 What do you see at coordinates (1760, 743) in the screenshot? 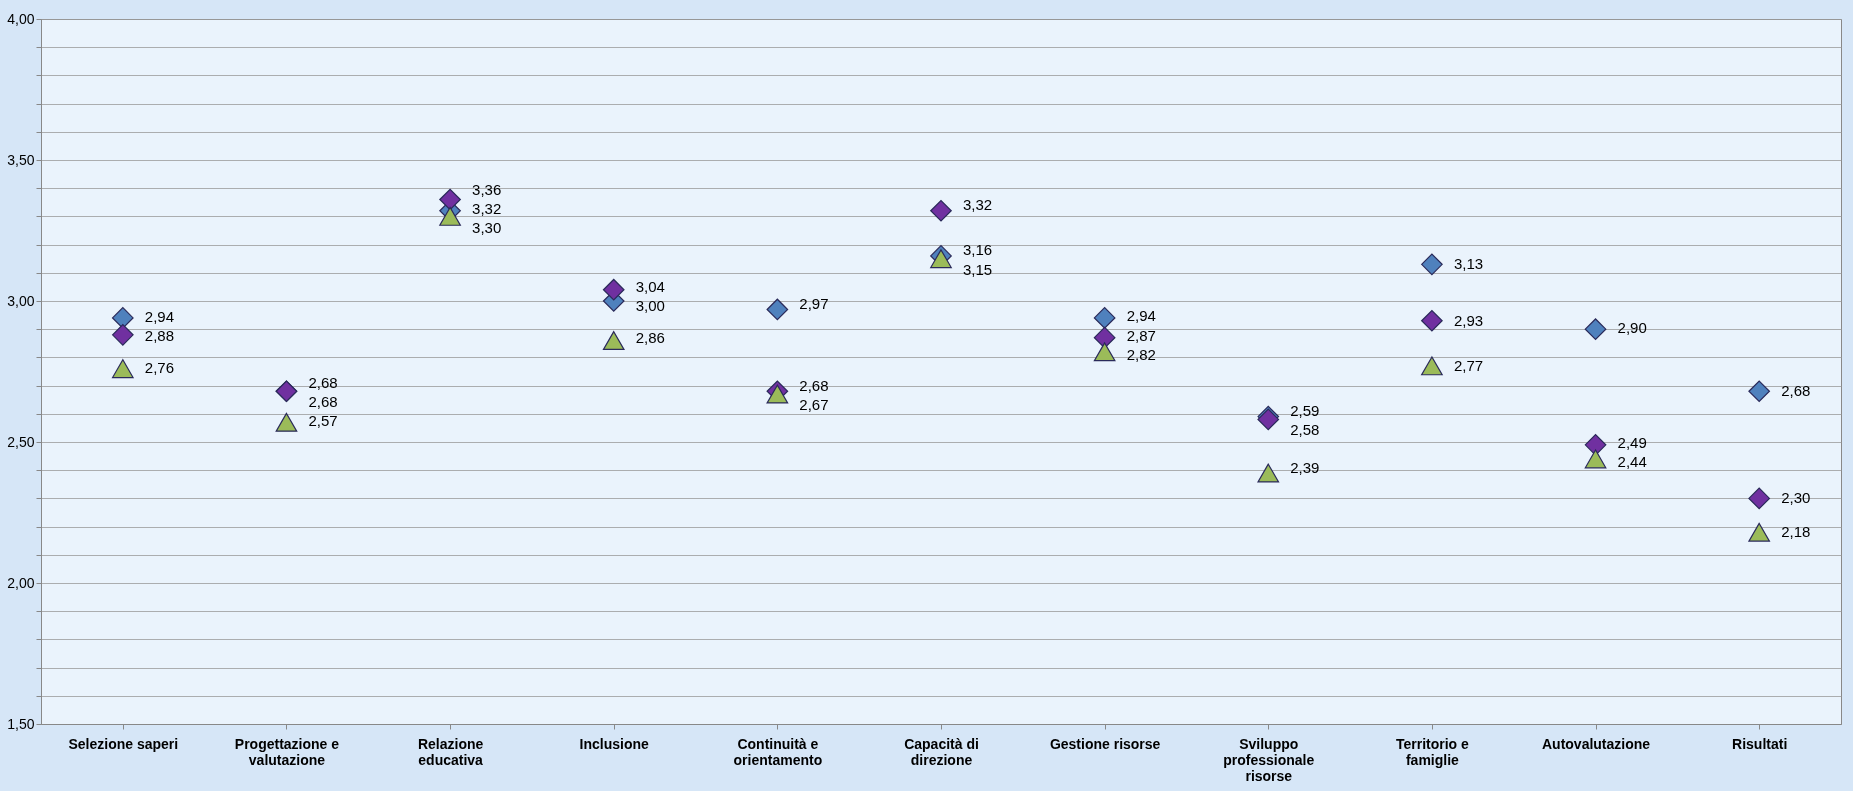
I see `x-tick-label: Risultati` at bounding box center [1760, 743].